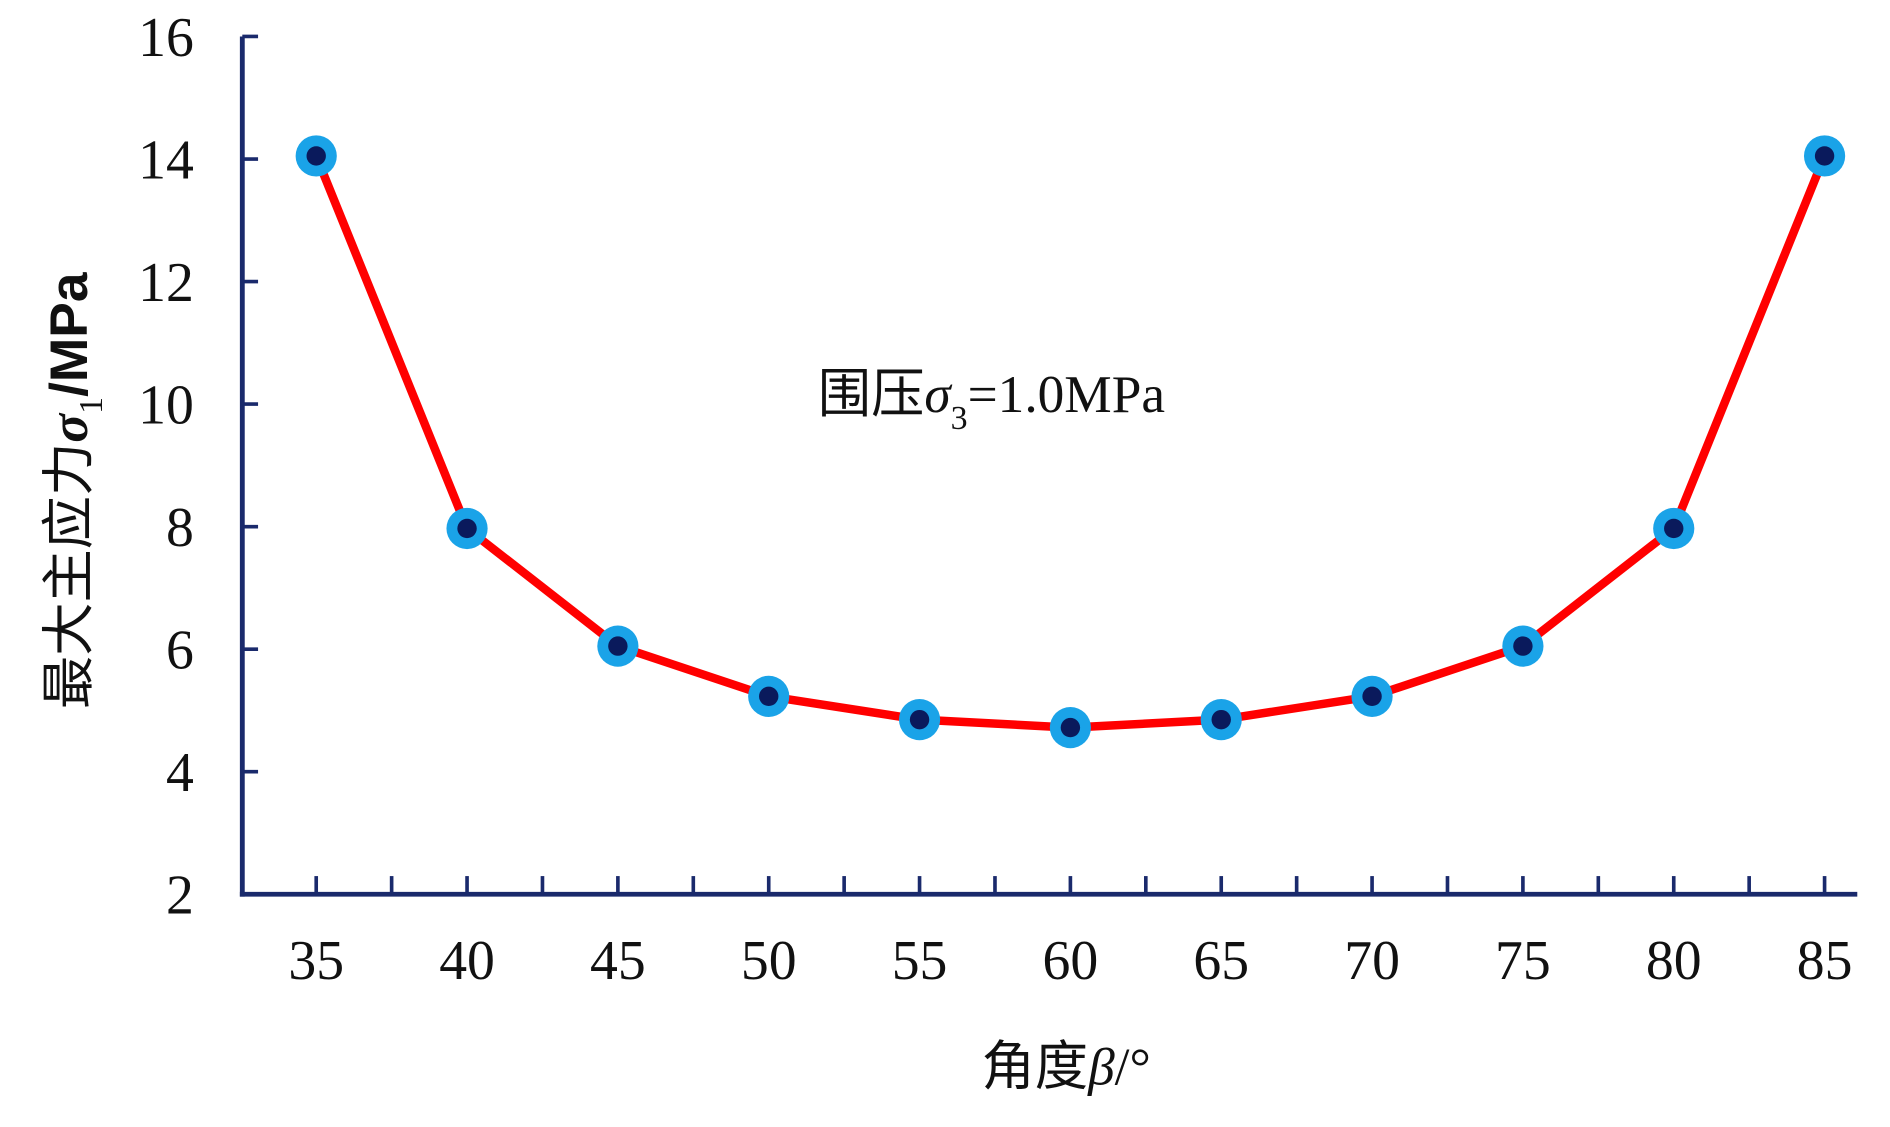  I want to click on y-tick-label: 2, so click(180, 896).